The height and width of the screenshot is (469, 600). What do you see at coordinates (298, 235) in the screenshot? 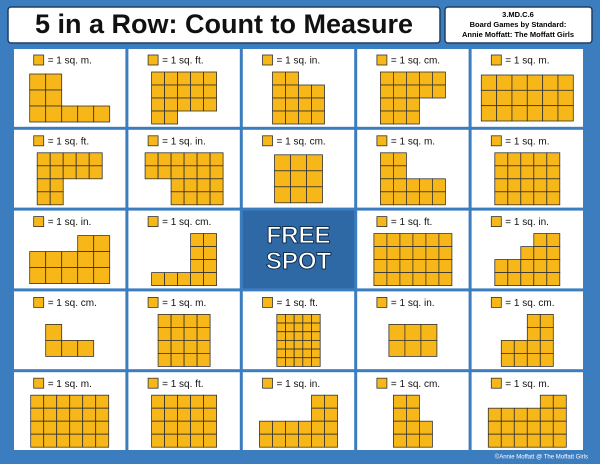
I see `free-spot-text: FREE` at bounding box center [298, 235].